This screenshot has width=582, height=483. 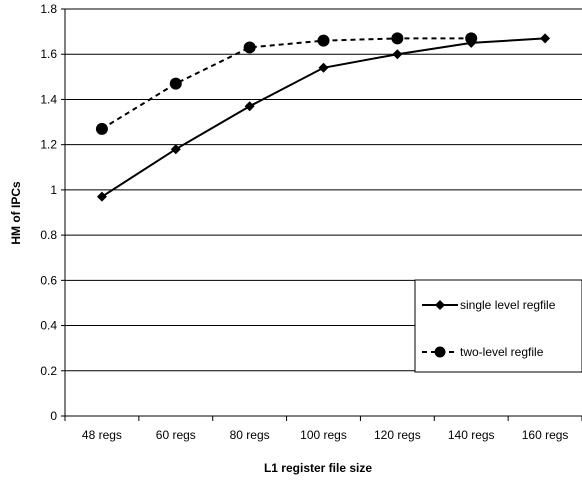 I want to click on y-tick-label: 1.2, so click(x=48, y=145).